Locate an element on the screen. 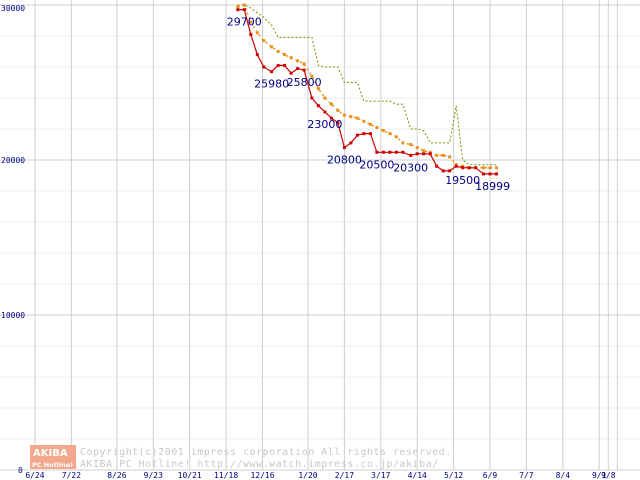 Image resolution: width=640 pixels, height=480 pixels. series-avg-line is located at coordinates (367, 86).